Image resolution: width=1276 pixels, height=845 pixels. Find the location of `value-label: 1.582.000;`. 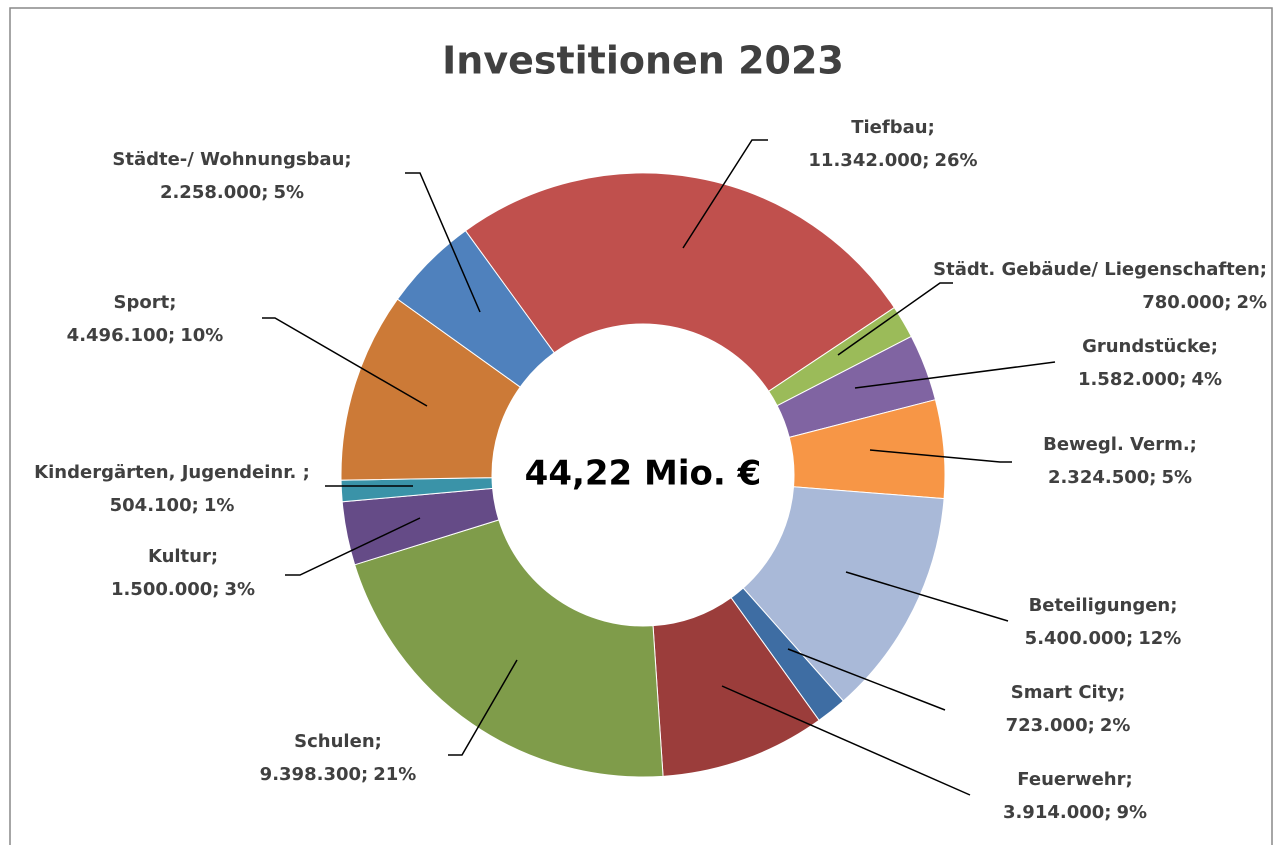

value-label: 1.582.000; is located at coordinates (1132, 379).